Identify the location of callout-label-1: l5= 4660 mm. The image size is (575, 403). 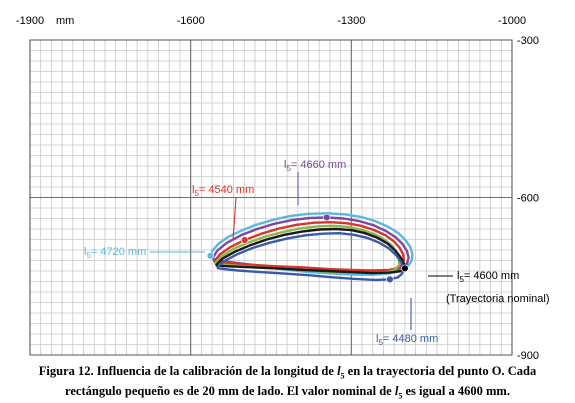
(315, 166).